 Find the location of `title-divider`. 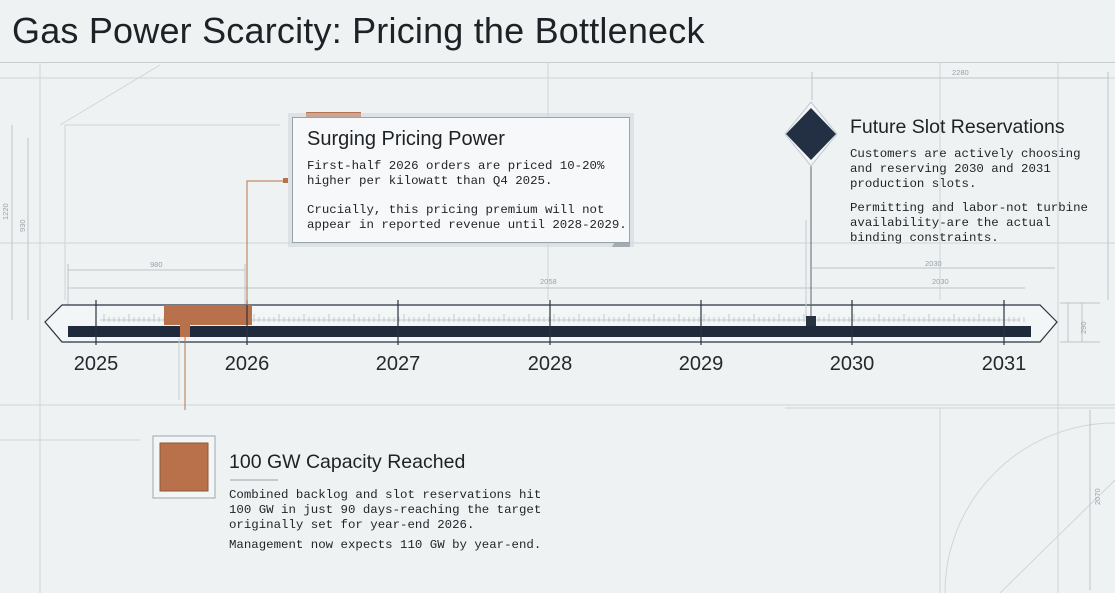

title-divider is located at coordinates (557, 62).